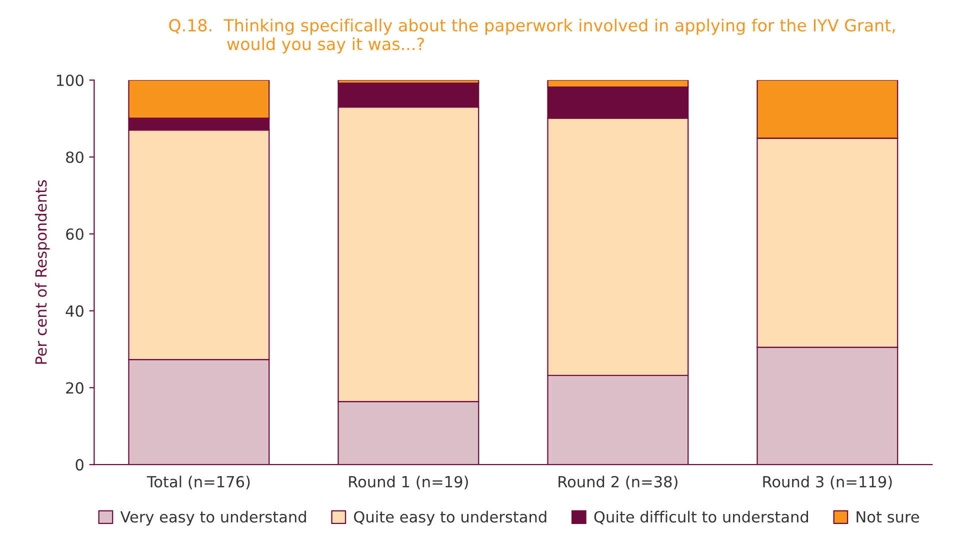 This screenshot has height=534, width=961. Describe the element at coordinates (213, 518) in the screenshot. I see `legend-label: Very easy to understand` at that location.